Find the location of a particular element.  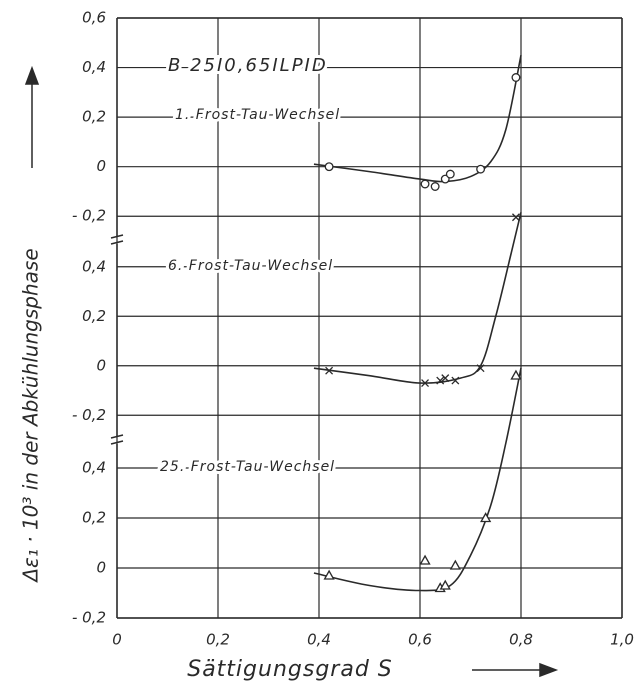

x-tick-label: 0,8 is located at coordinates (521, 640).